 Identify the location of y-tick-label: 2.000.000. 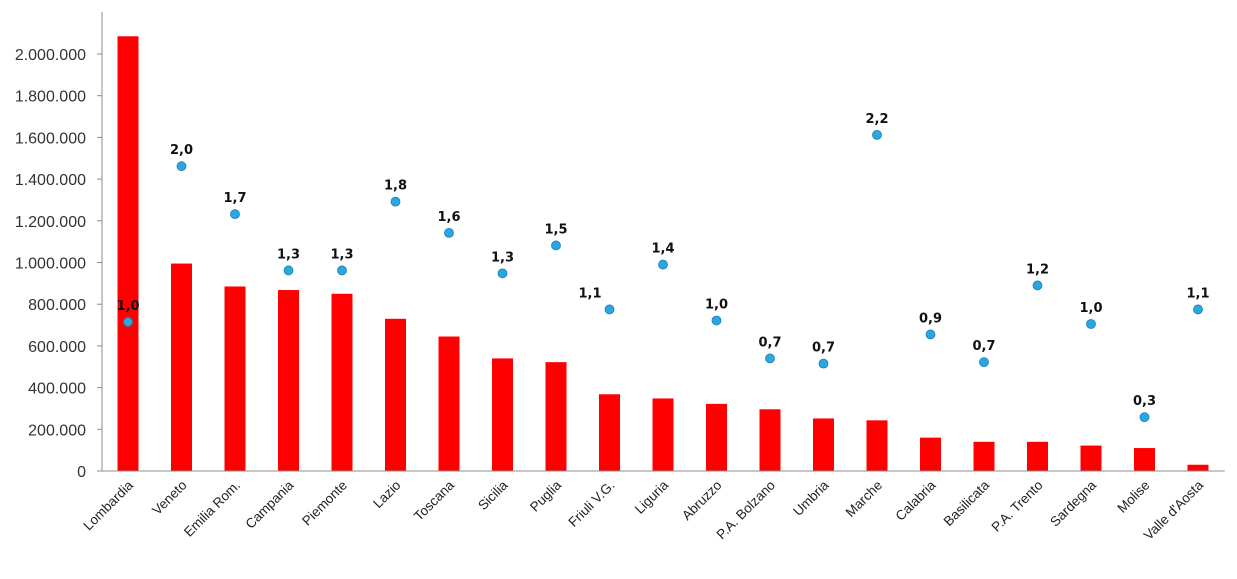
(50, 55).